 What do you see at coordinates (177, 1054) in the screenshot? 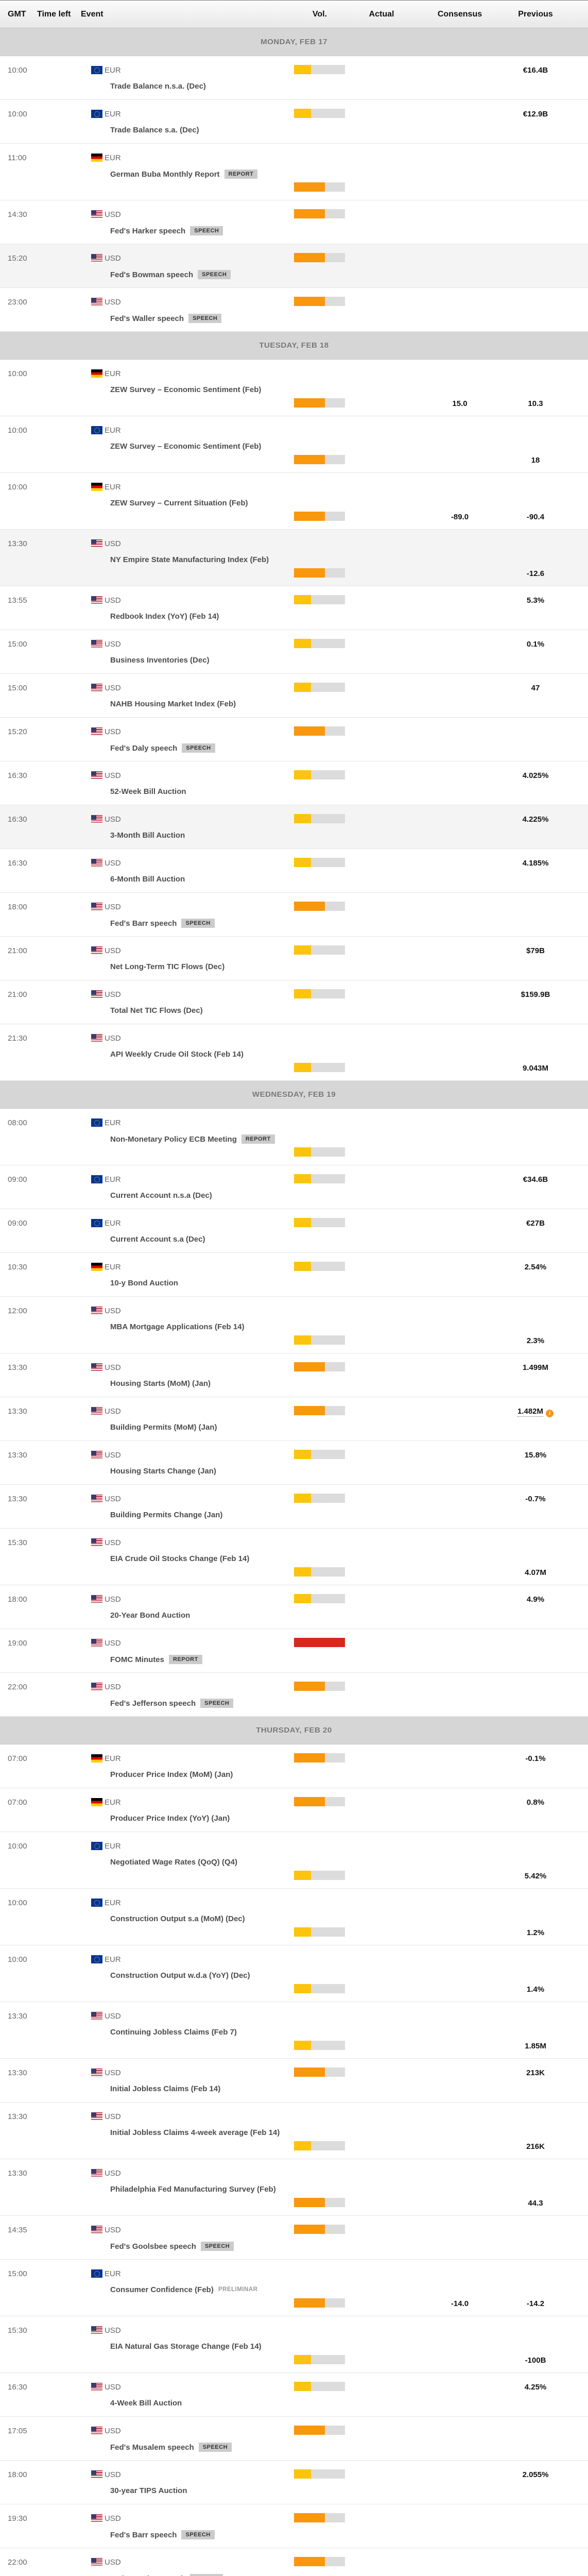
I see `event-link: API Weekly Crude Oil Stock (Feb 14)` at bounding box center [177, 1054].